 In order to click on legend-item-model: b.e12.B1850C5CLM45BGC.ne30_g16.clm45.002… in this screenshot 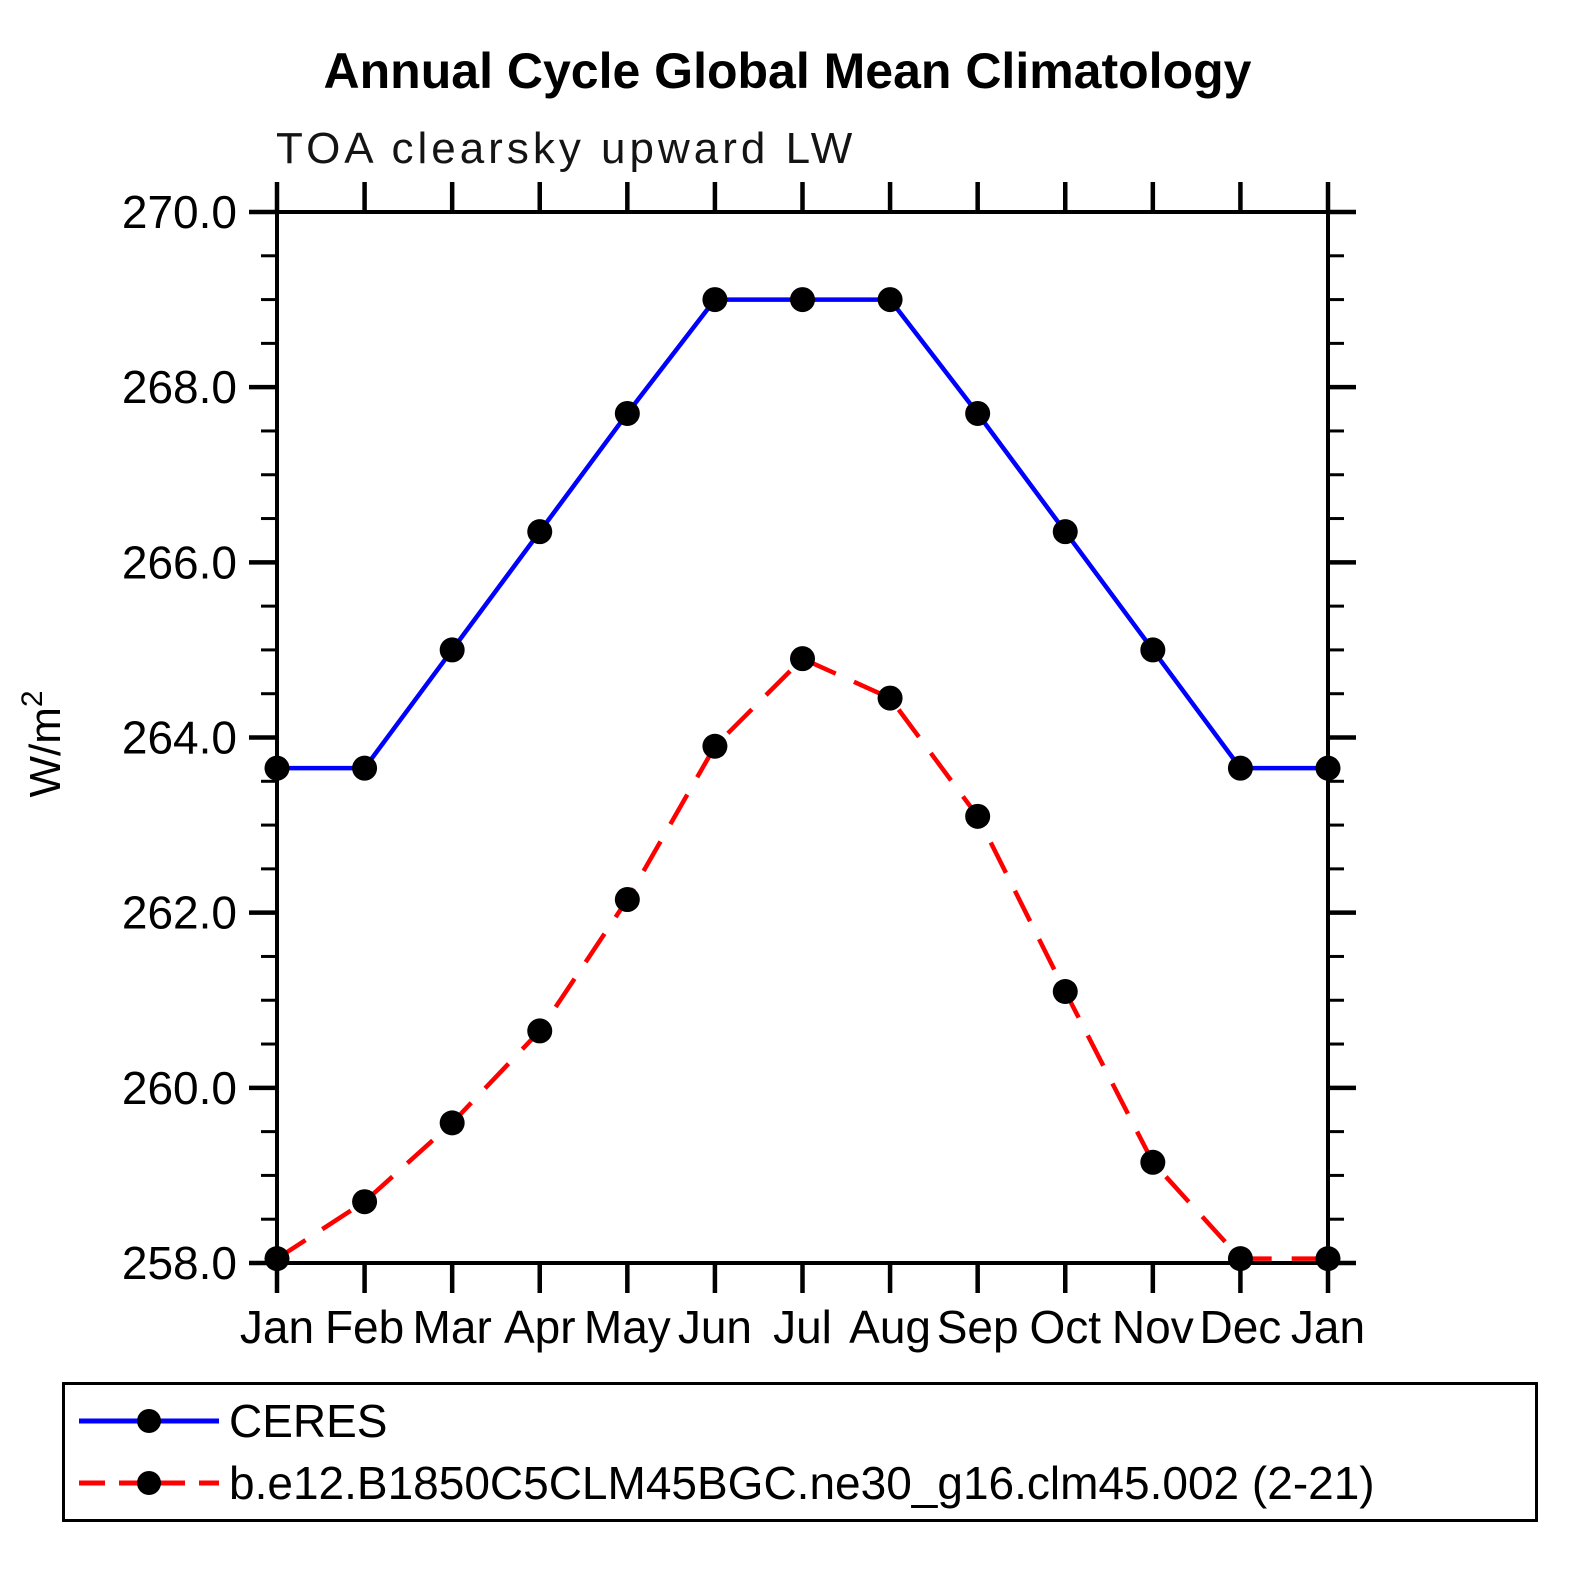, I will do `click(804, 1483)`.